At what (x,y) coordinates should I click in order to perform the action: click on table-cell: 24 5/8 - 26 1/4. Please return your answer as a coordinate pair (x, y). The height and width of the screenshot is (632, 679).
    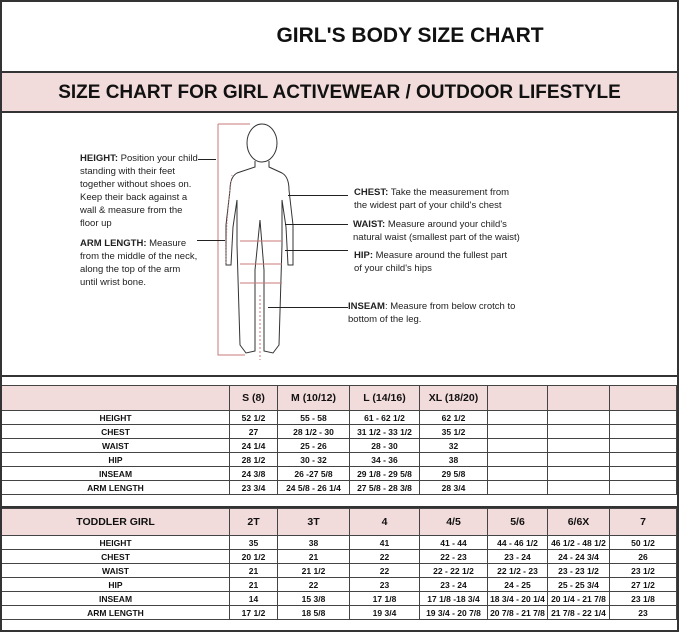
    Looking at the image, I should click on (314, 488).